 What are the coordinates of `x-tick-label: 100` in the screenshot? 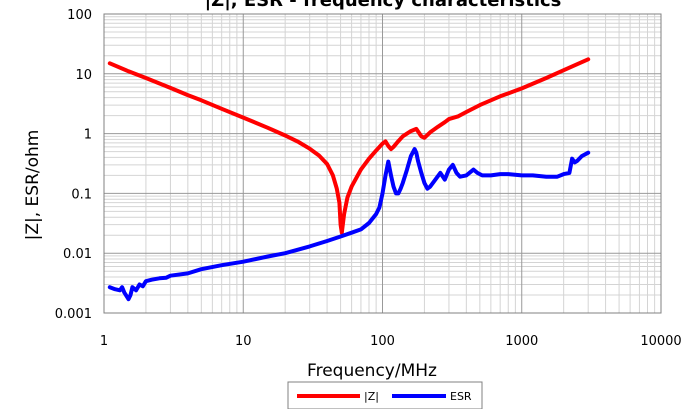 It's located at (382, 341).